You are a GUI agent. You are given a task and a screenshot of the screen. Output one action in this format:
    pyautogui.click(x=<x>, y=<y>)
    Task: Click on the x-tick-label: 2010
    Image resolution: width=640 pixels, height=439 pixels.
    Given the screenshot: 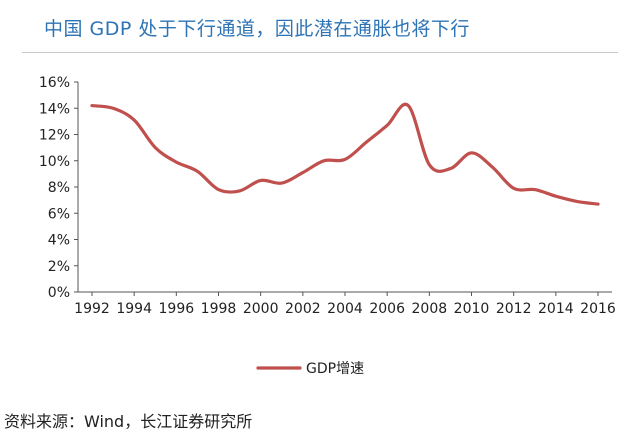 What is the action you would take?
    pyautogui.click(x=472, y=309)
    